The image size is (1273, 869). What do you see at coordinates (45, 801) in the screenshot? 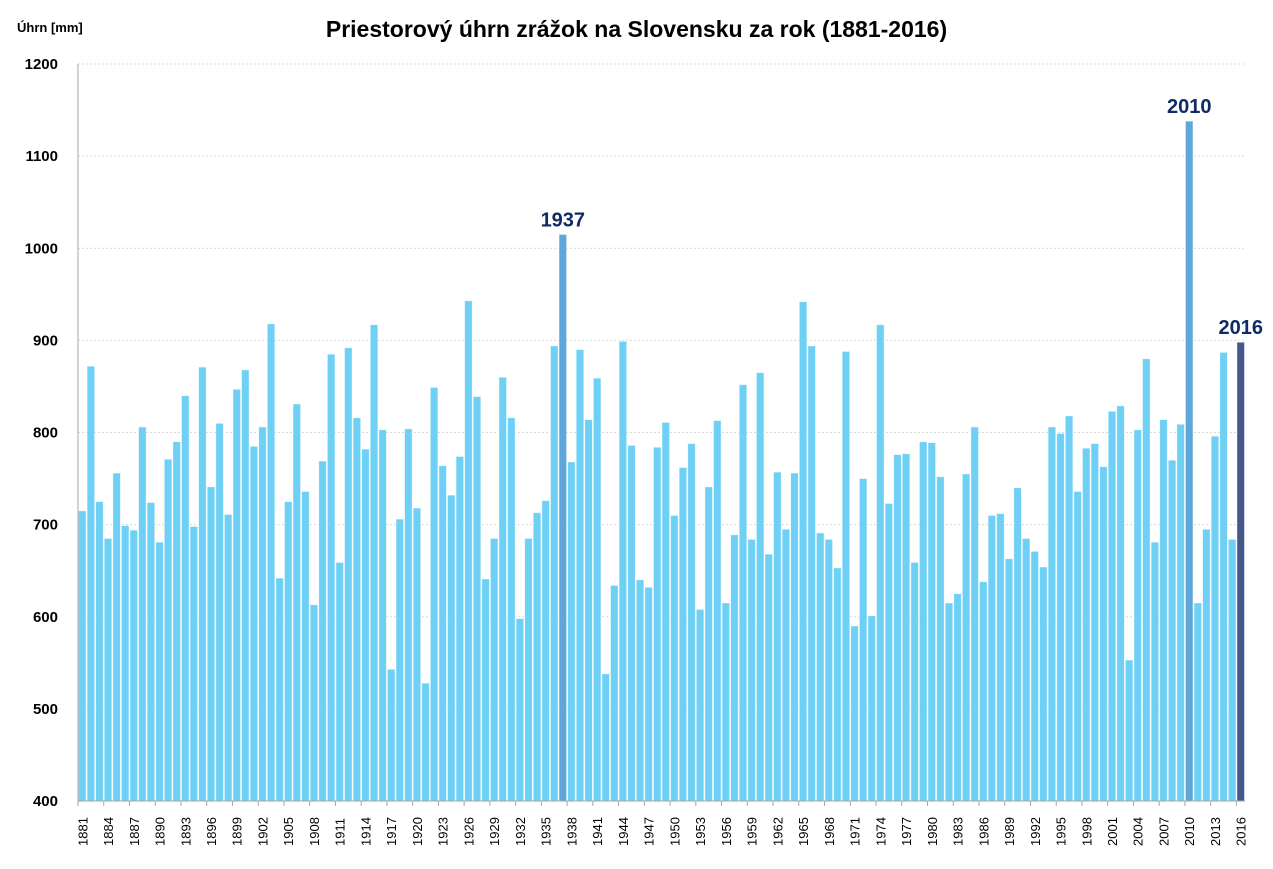
I see `y-tick-label: 400` at bounding box center [45, 801].